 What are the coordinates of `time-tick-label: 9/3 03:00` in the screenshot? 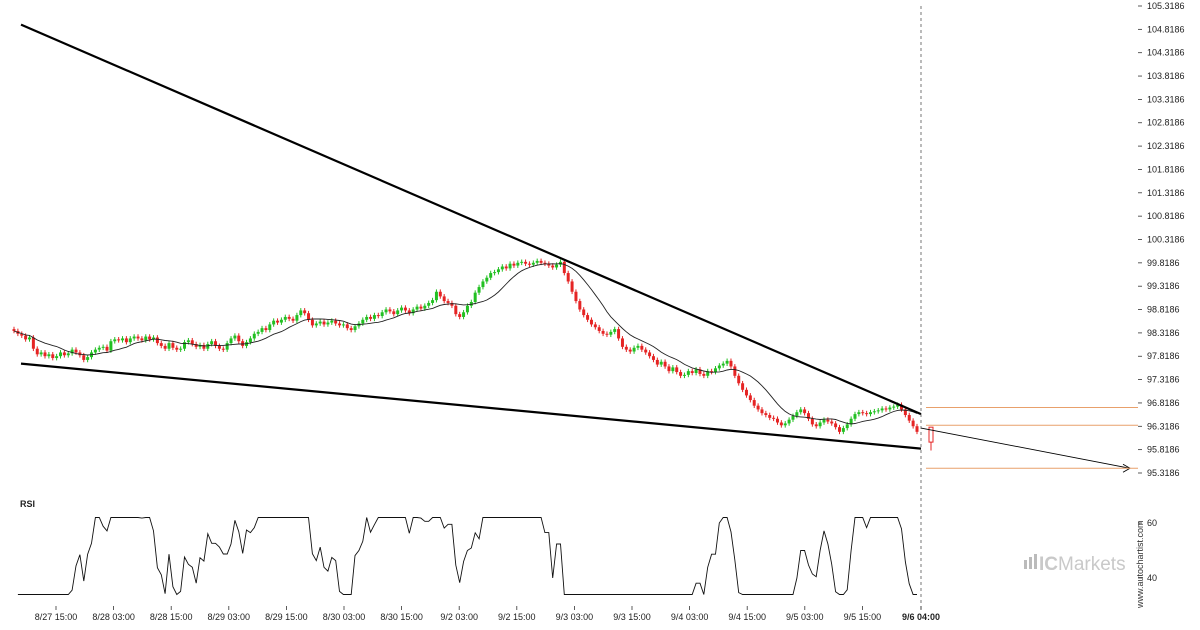 It's located at (575, 617).